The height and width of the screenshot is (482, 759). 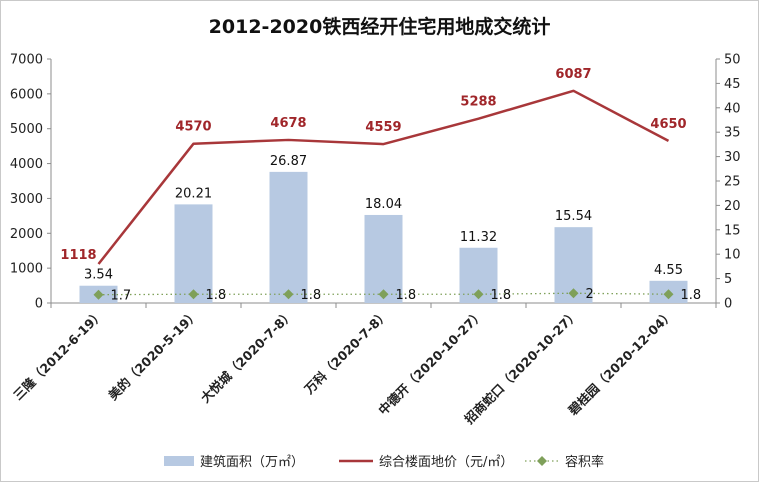 What do you see at coordinates (346, 352) in the screenshot?
I see `x-category-label: 万科（2020-7-8）` at bounding box center [346, 352].